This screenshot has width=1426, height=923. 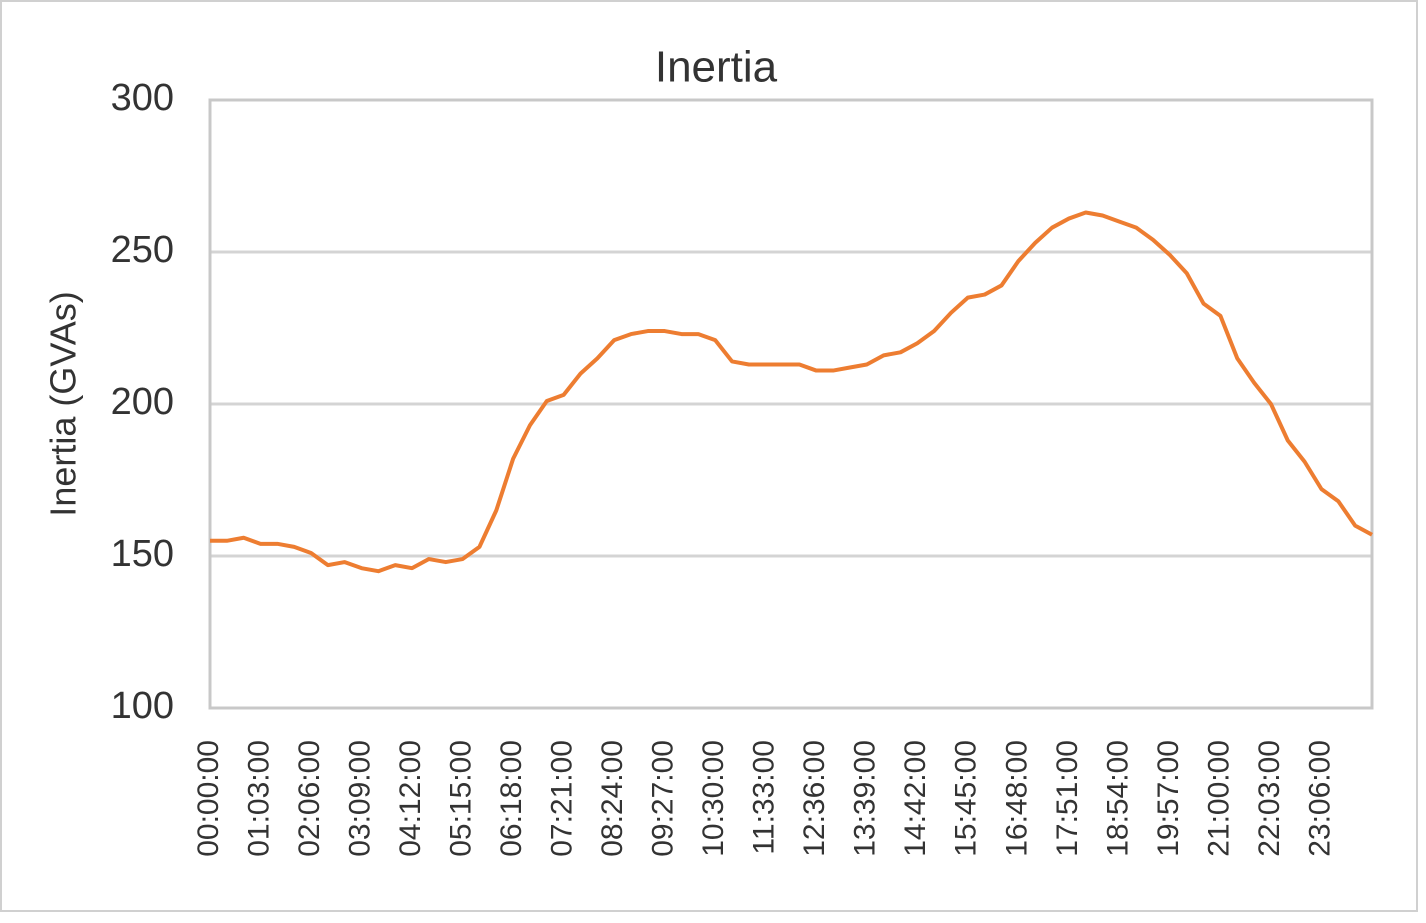 I want to click on x-tick-label: 10:30:00, so click(x=713, y=798).